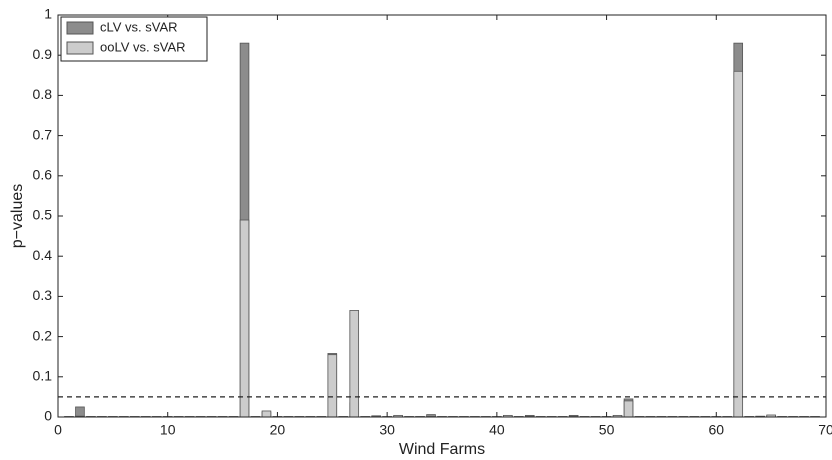  What do you see at coordinates (387, 430) in the screenshot?
I see `x-tick-label: 30` at bounding box center [387, 430].